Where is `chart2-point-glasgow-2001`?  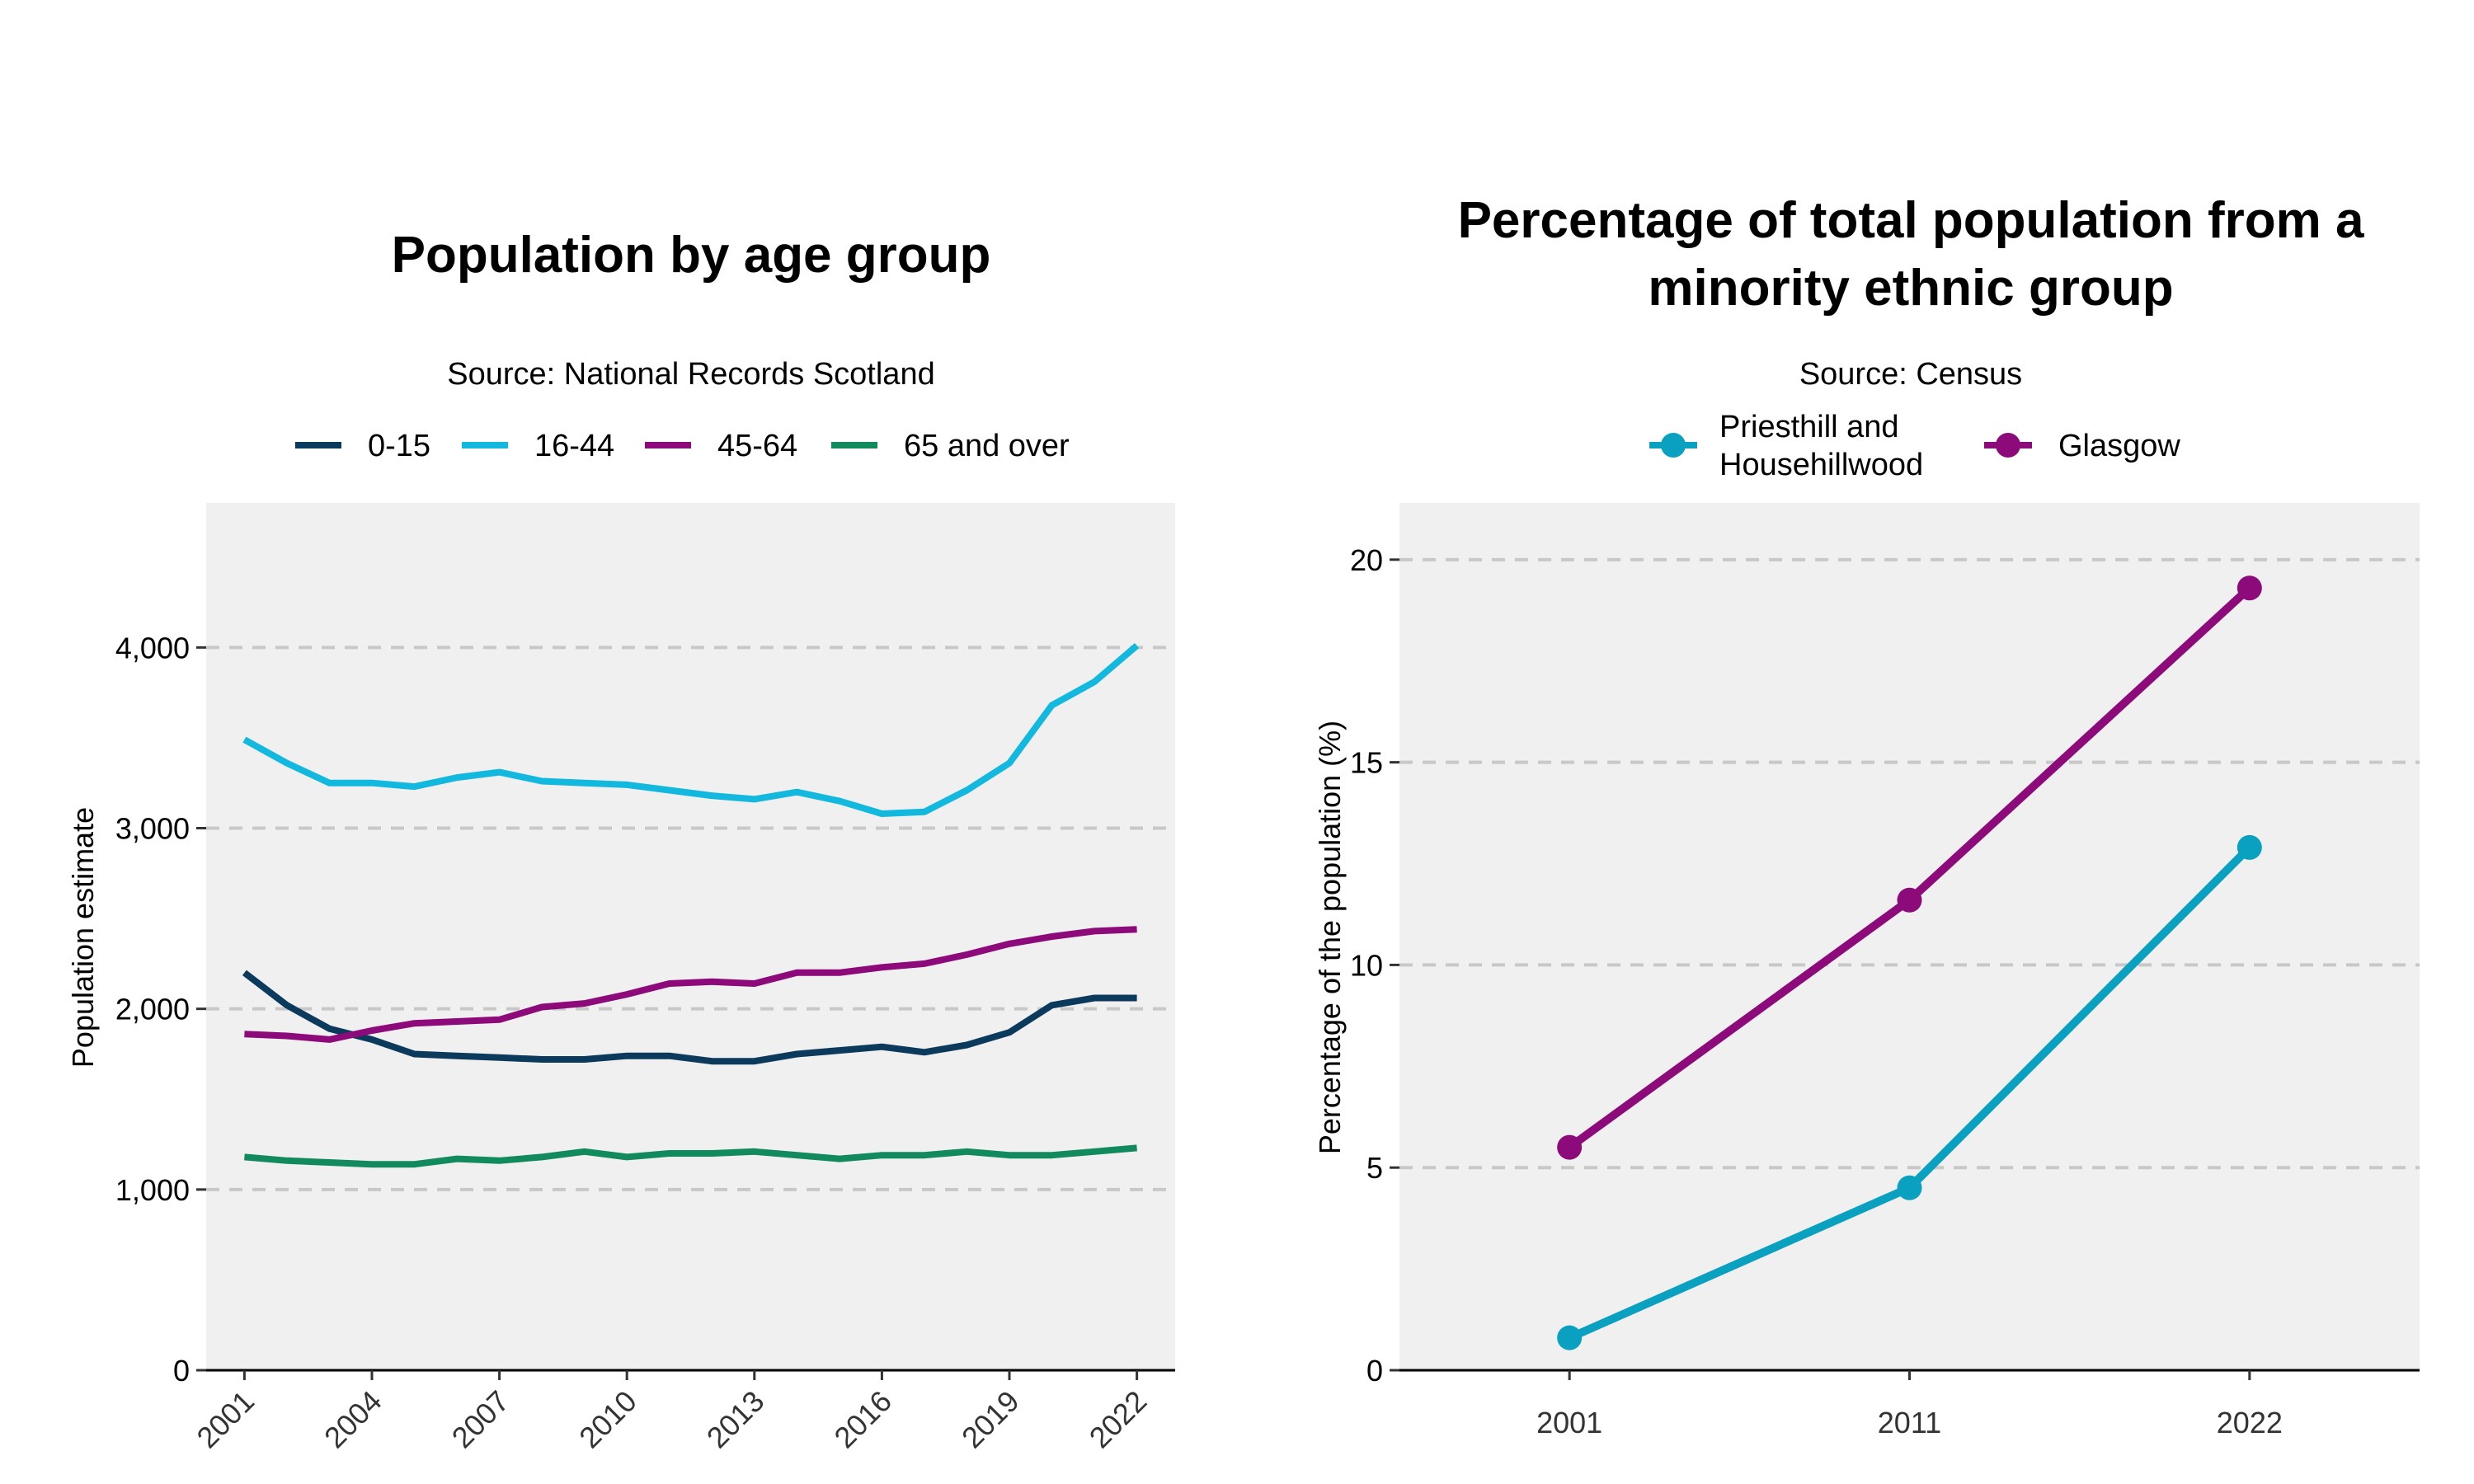 chart2-point-glasgow-2001 is located at coordinates (1570, 1147).